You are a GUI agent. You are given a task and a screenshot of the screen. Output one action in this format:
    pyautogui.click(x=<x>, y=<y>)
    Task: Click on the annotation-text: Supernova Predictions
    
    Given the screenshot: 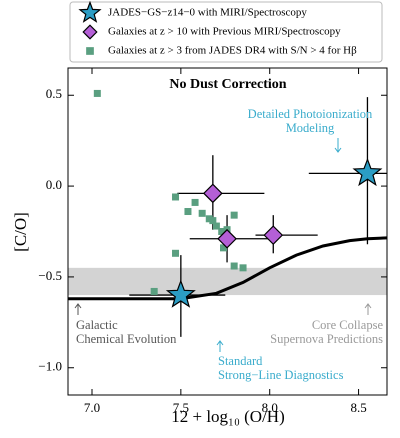 What is the action you would take?
    pyautogui.click(x=326, y=339)
    